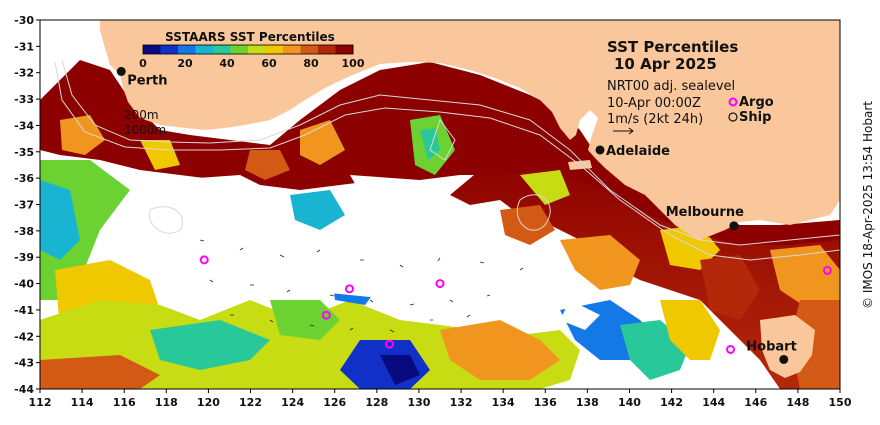 The height and width of the screenshot is (425, 880). I want to click on x-tick-label: 138, so click(587, 402).